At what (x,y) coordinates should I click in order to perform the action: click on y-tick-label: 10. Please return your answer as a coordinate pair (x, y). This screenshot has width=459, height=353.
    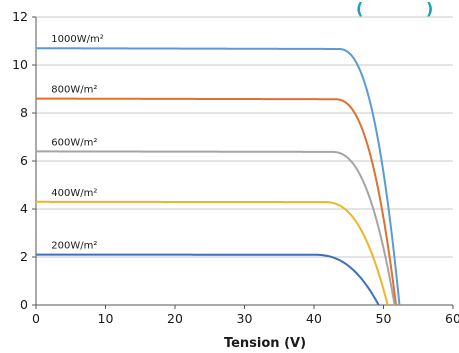
    Looking at the image, I should click on (20, 64).